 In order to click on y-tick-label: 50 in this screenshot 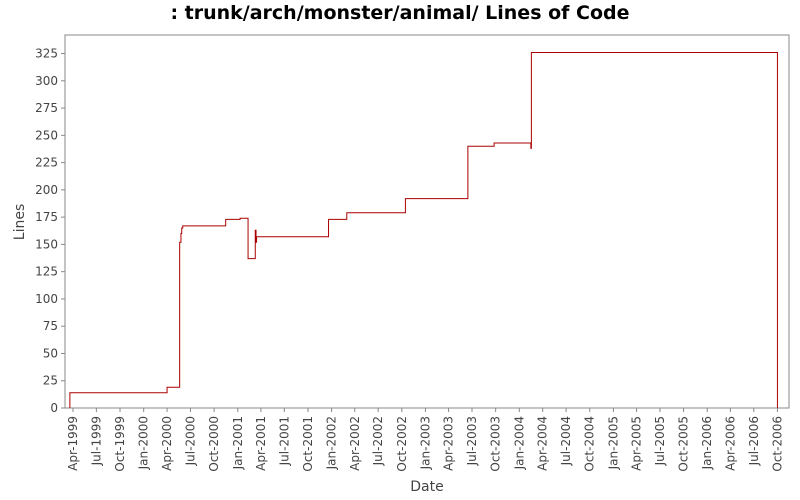, I will do `click(50, 353)`.